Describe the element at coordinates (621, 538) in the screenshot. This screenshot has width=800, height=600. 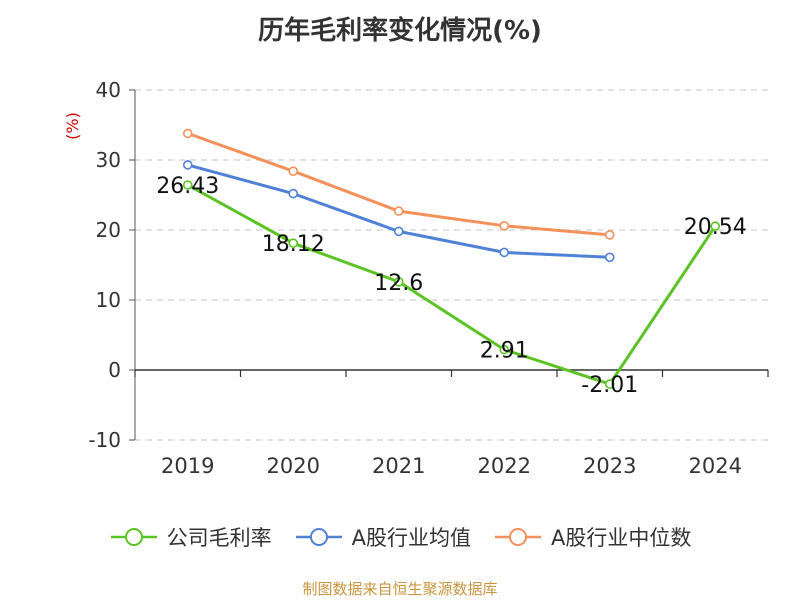
I see `legend-label: A股行业中位数` at that location.